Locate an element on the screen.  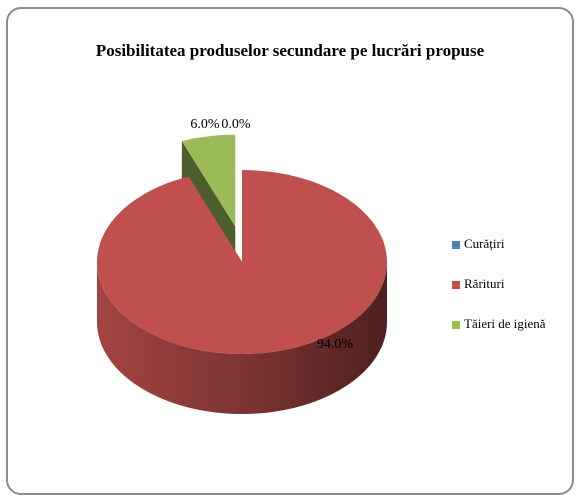
legend-label: Rărituri is located at coordinates (484, 283).